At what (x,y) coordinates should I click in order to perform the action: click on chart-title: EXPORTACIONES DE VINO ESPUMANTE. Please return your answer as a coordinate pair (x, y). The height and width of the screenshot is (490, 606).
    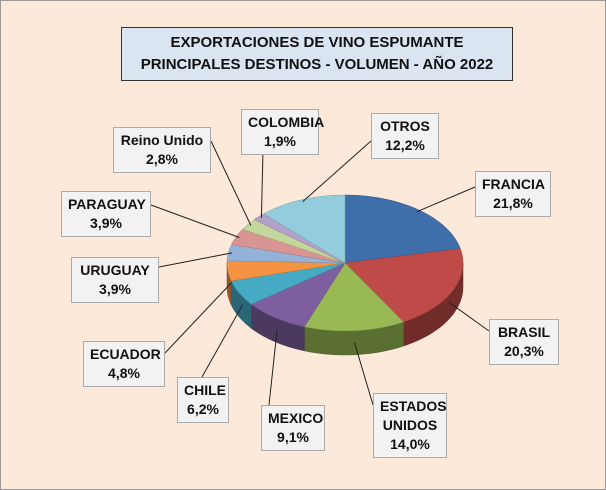
    Looking at the image, I should click on (317, 42).